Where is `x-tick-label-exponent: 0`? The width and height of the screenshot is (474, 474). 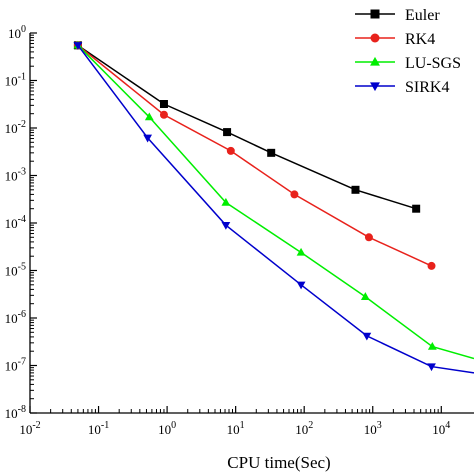 x-tick-label-exponent: 0 is located at coordinates (173, 425).